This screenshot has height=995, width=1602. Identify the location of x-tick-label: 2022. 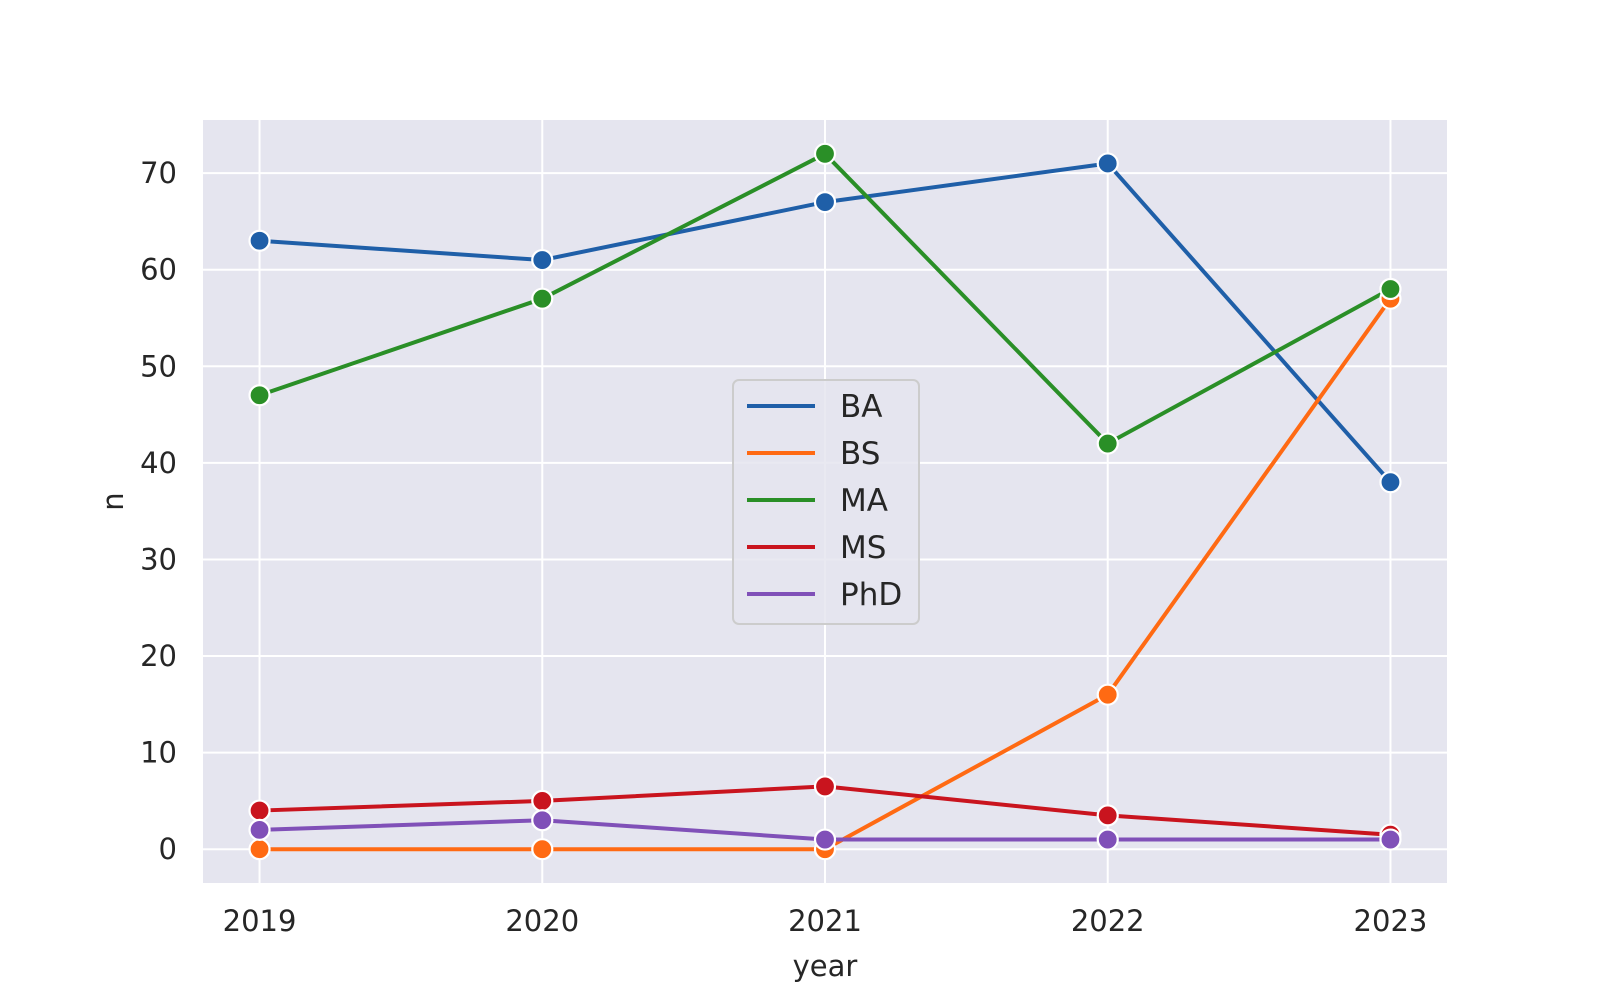
(1108, 921).